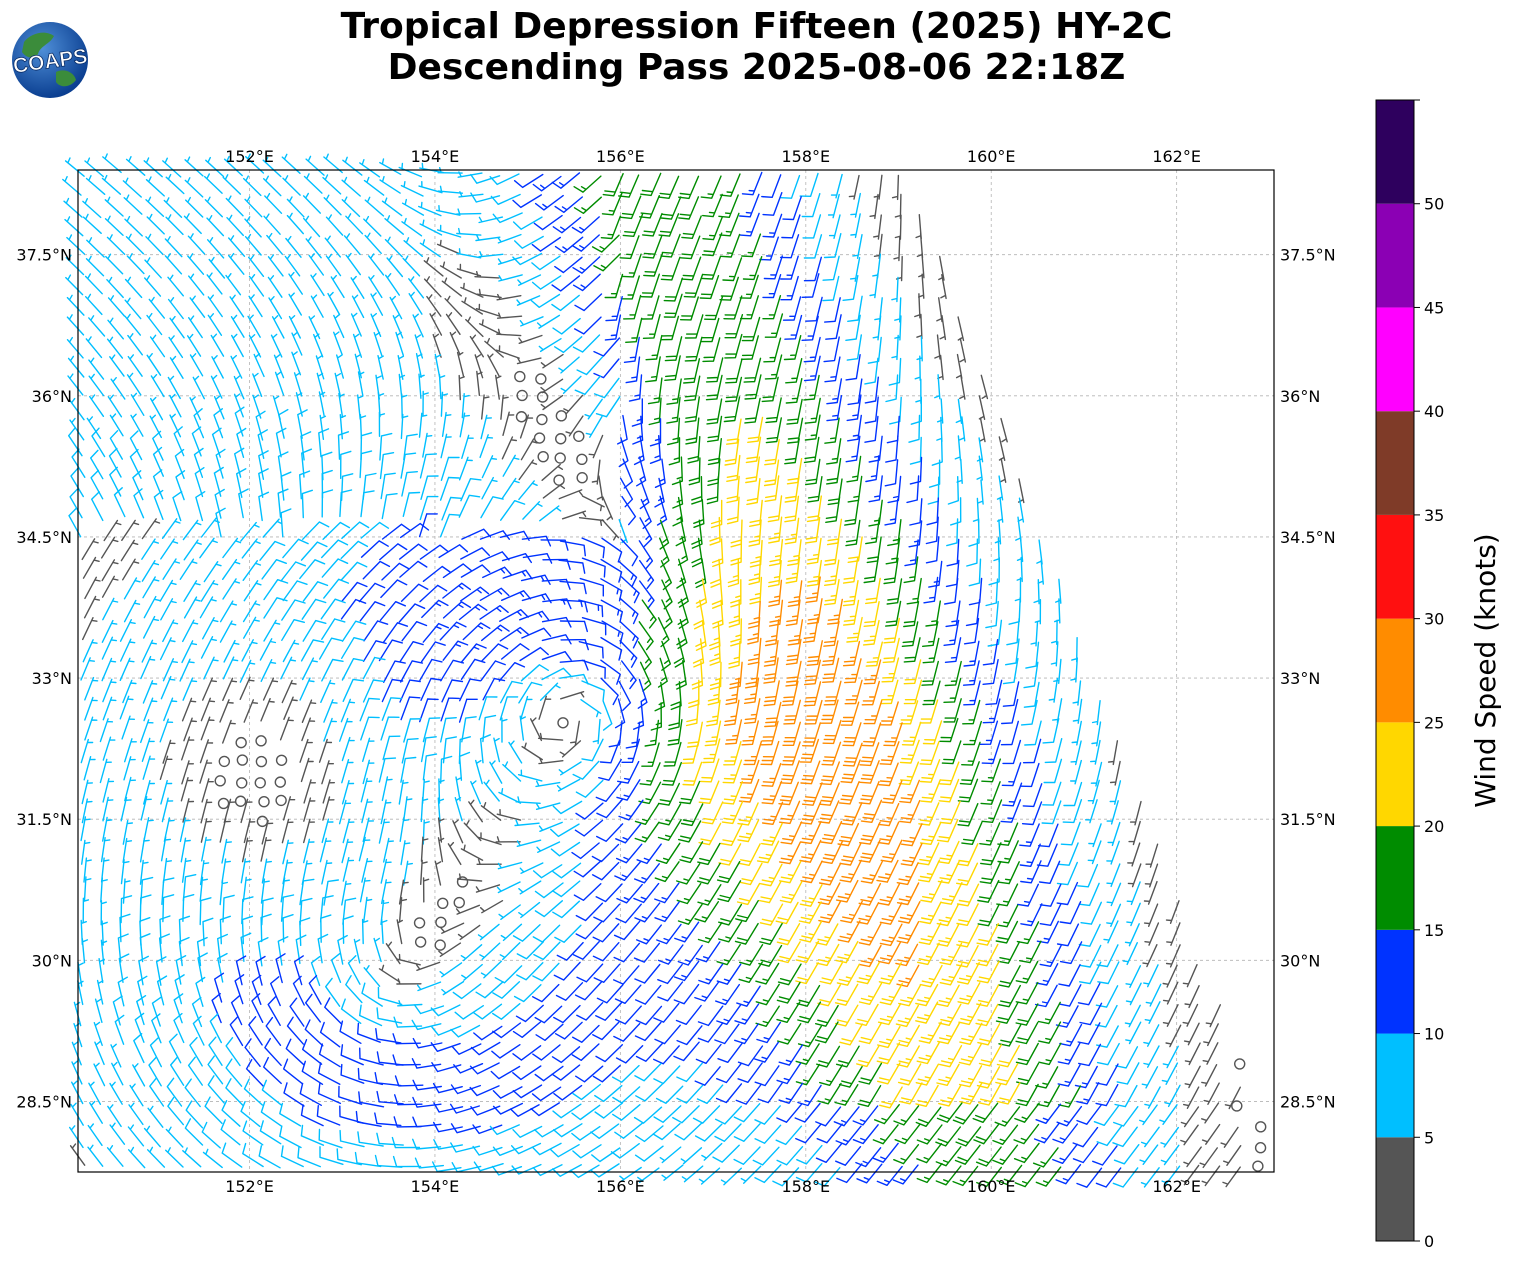 The width and height of the screenshot is (1513, 1264). What do you see at coordinates (1308, 1101) in the screenshot?
I see `lat-tick-label-right: 28.5°N` at bounding box center [1308, 1101].